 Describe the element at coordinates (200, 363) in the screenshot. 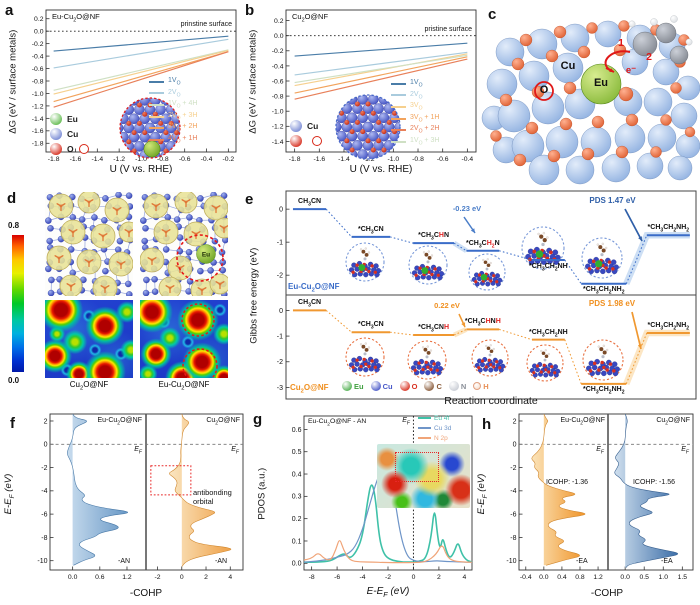

I see `vacancy-highlight-circle` at that location.